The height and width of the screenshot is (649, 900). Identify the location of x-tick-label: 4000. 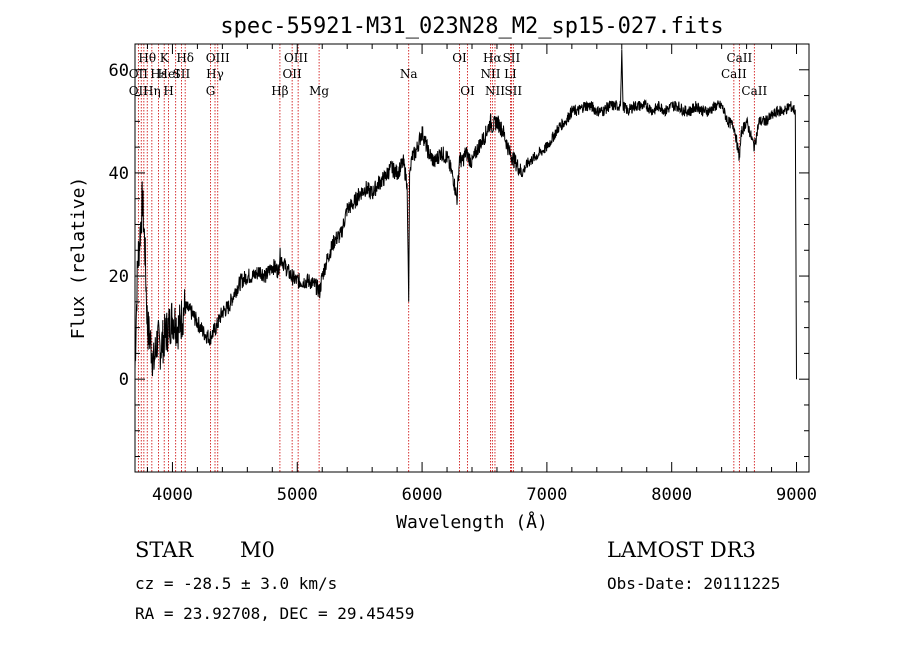
(172, 495).